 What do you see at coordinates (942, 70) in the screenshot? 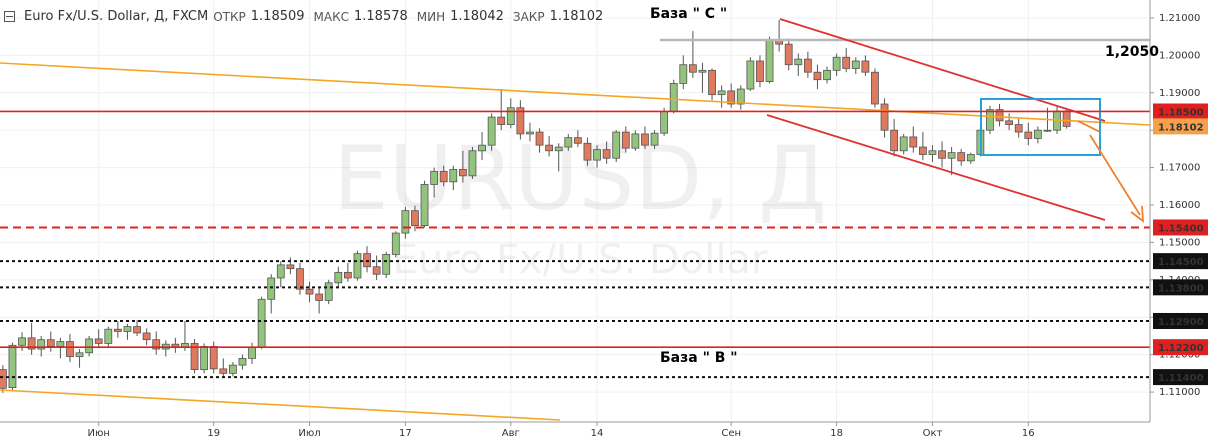
I see `channel-line` at bounding box center [942, 70].